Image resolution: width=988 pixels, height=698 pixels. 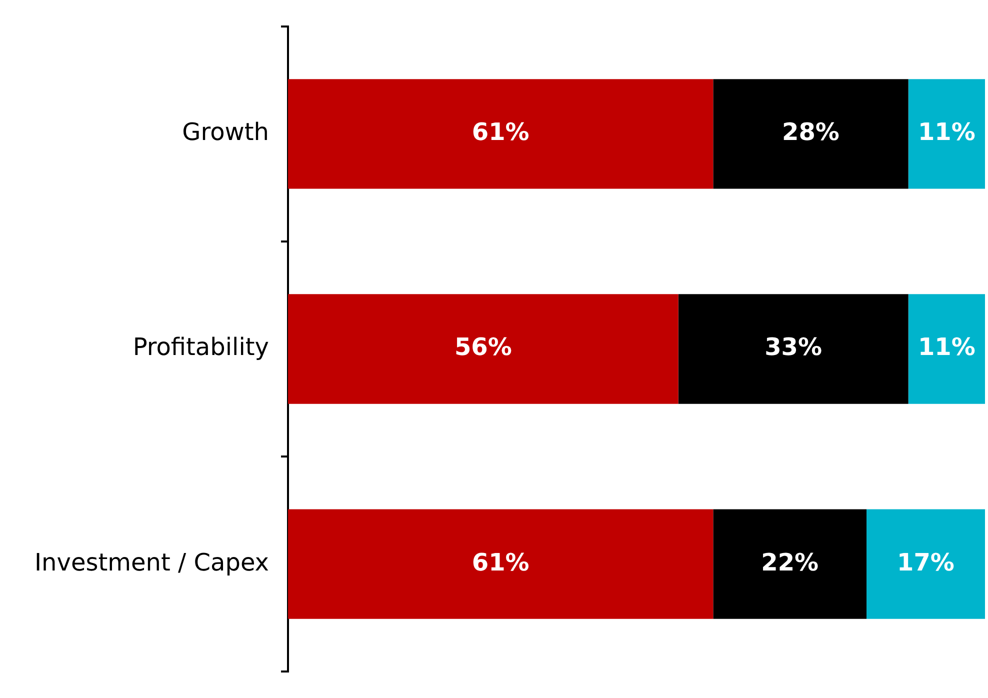 I want to click on data-label: 28%, so click(x=811, y=132).